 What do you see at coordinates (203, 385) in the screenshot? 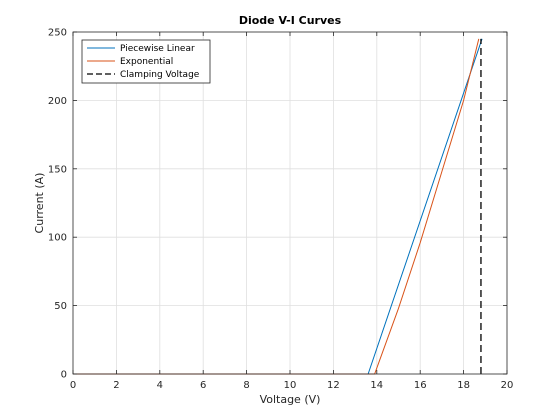
I see `x-tick-label: 6` at bounding box center [203, 385].